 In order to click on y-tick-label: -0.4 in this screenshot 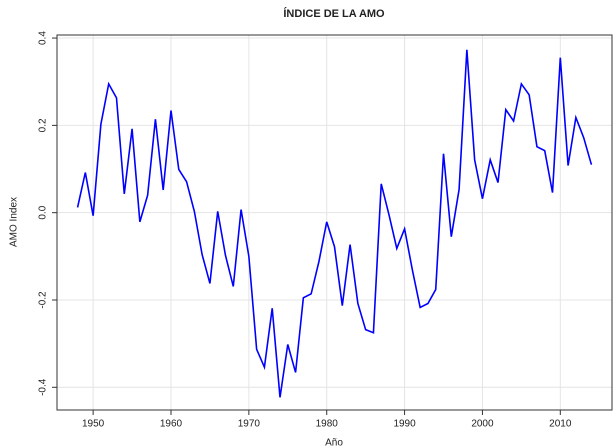, I will do `click(43, 387)`.